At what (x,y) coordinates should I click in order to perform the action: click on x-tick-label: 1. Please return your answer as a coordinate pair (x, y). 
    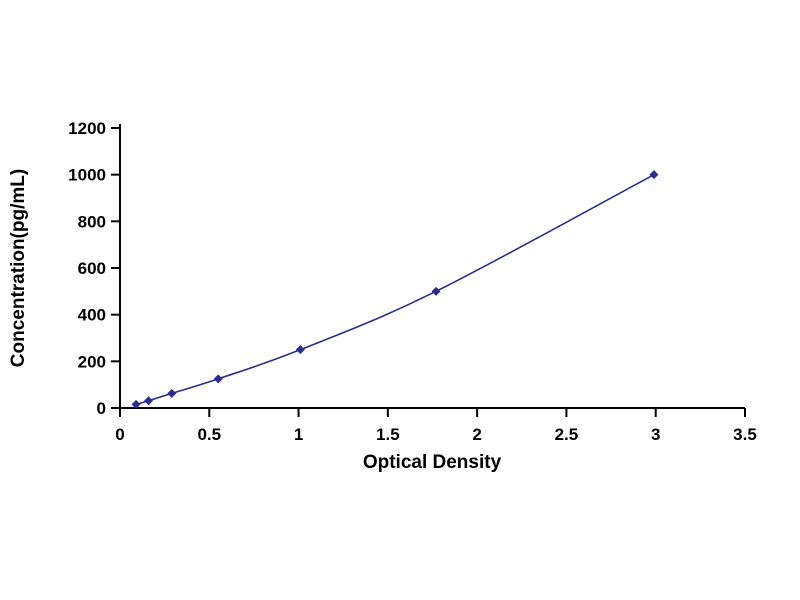
    Looking at the image, I should click on (298, 434).